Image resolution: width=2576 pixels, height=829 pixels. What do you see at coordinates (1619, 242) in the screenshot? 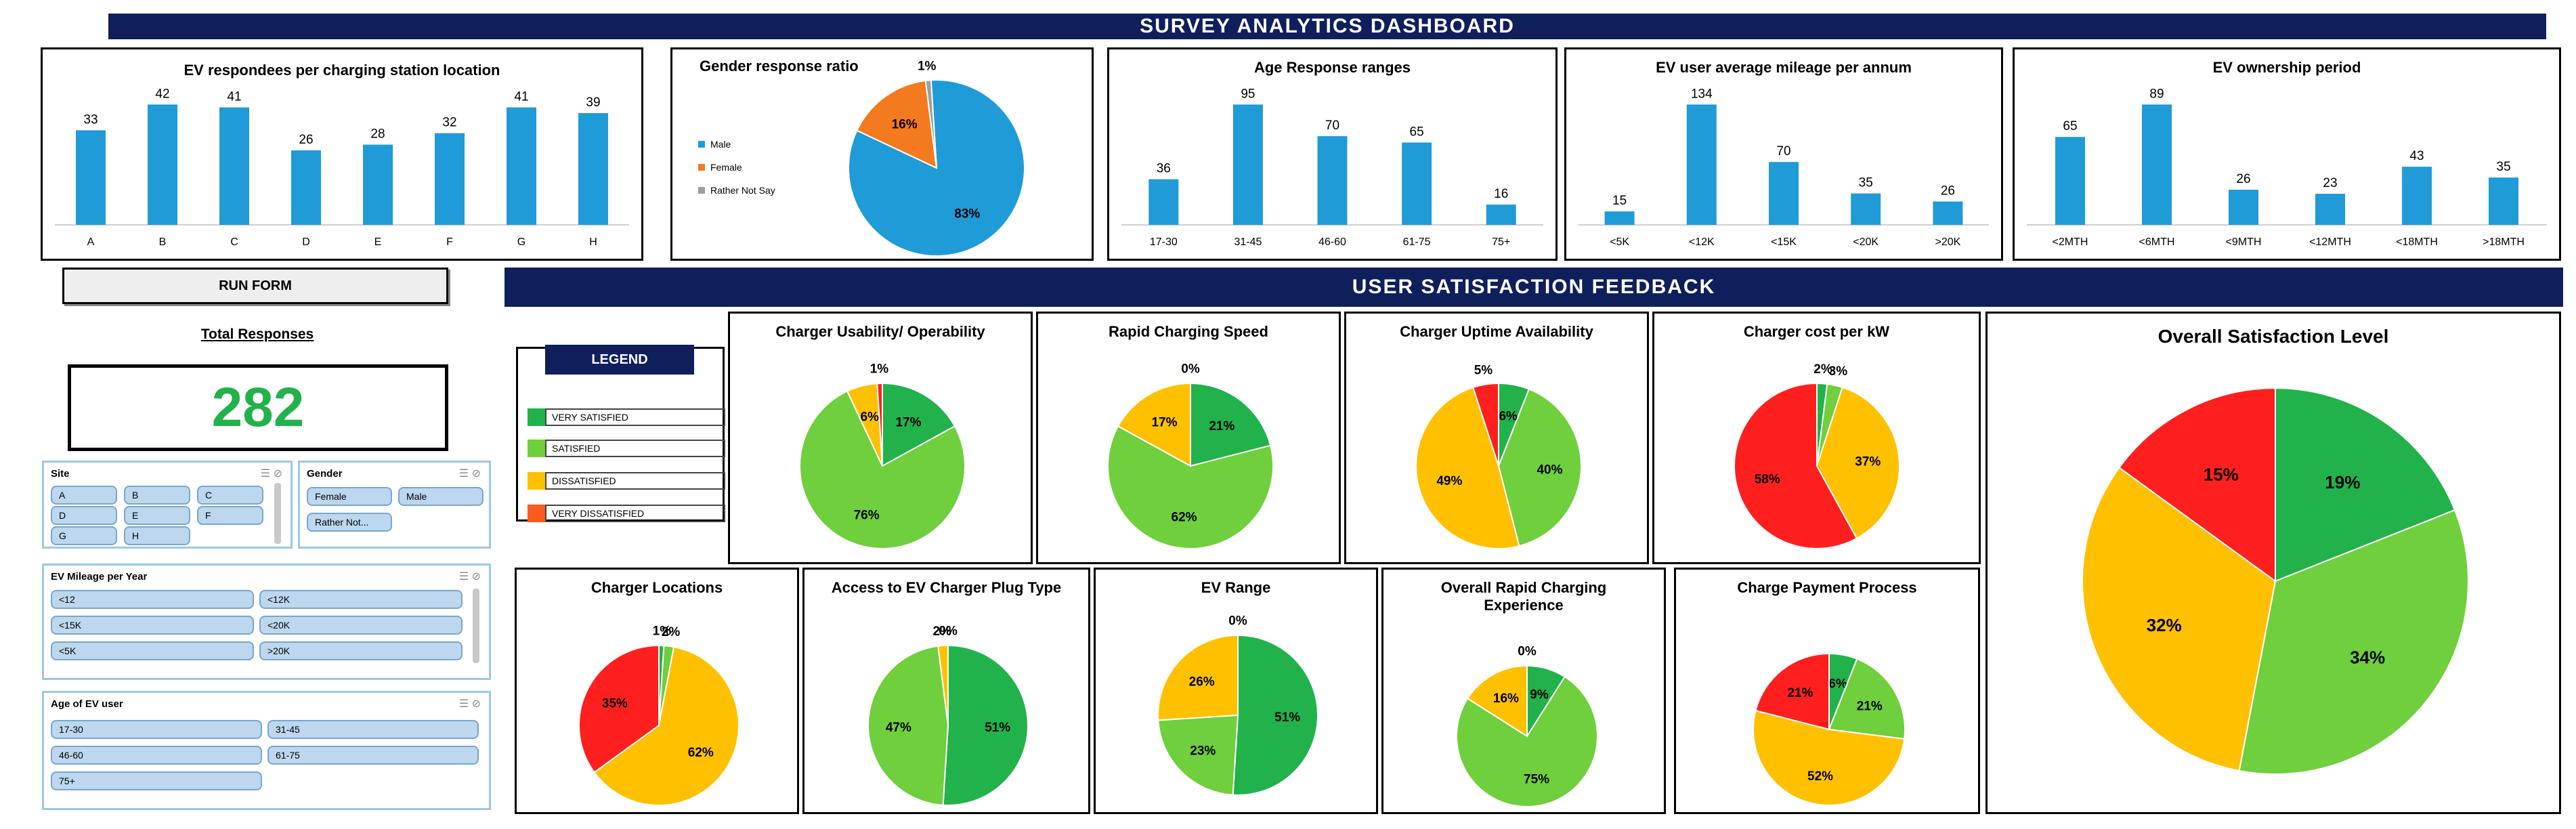
I see `x-tick-label: <5K` at bounding box center [1619, 242].